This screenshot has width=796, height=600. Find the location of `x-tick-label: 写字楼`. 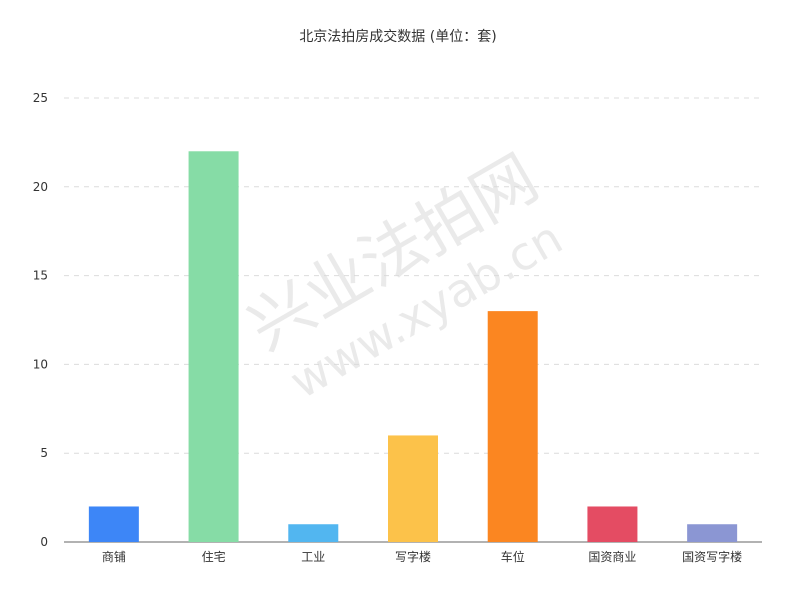

x-tick-label: 写字楼 is located at coordinates (413, 556).